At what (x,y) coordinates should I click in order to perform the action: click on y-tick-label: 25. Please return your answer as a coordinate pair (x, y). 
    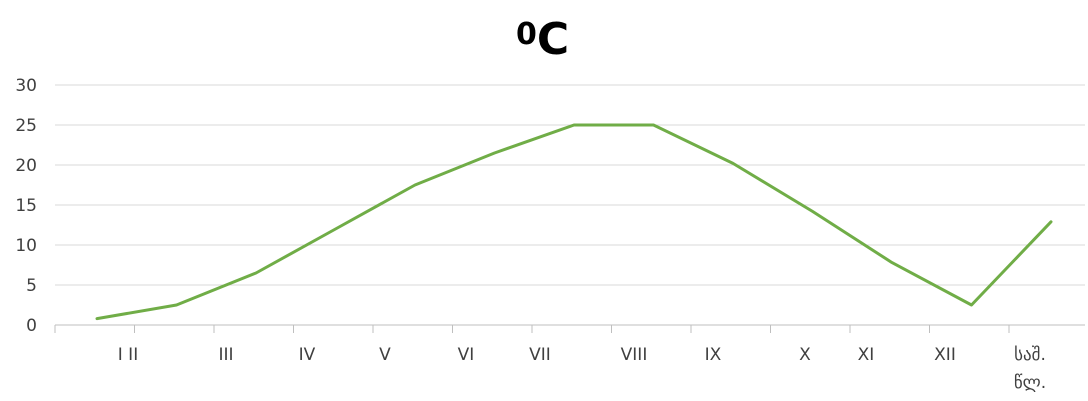
    Looking at the image, I should click on (26, 126).